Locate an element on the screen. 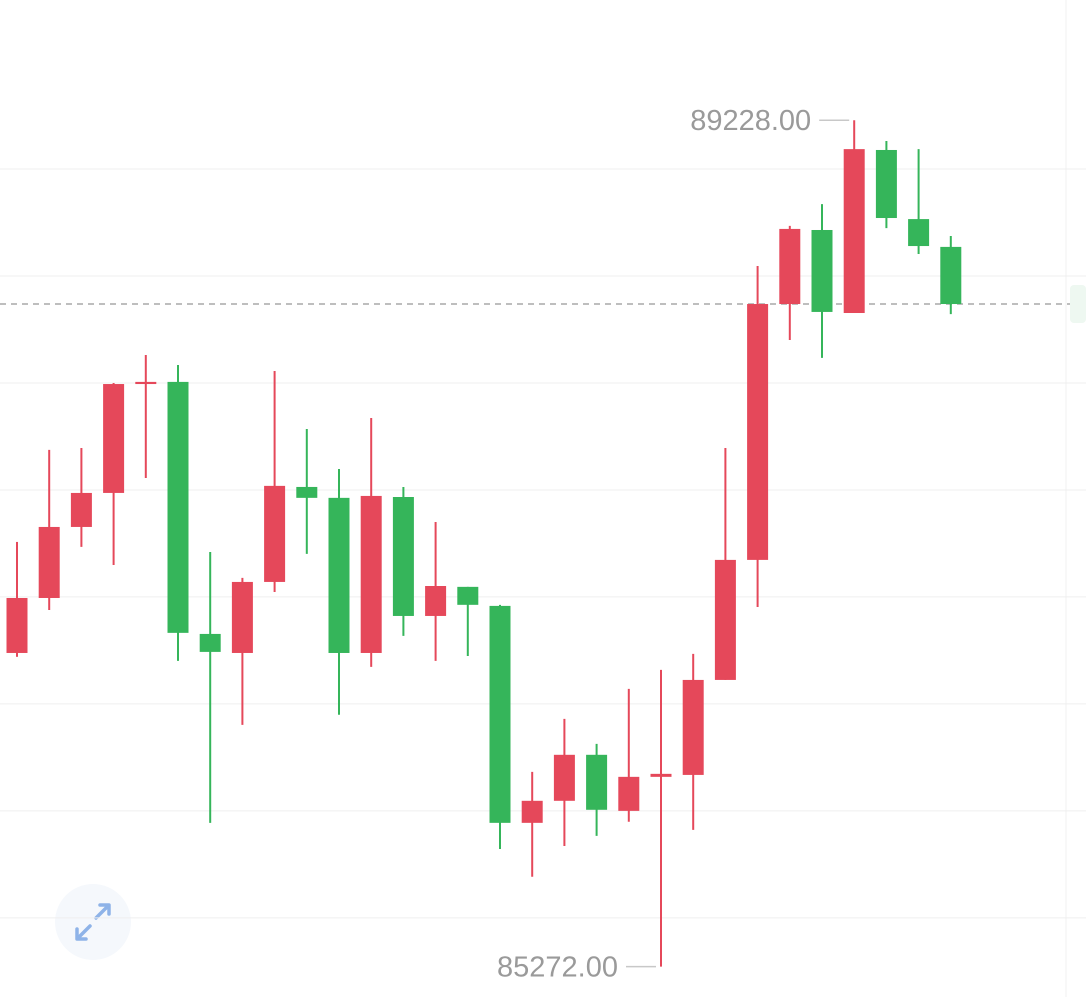 This screenshot has height=997, width=1086. extreme-label: 85272.00 is located at coordinates (557, 967).